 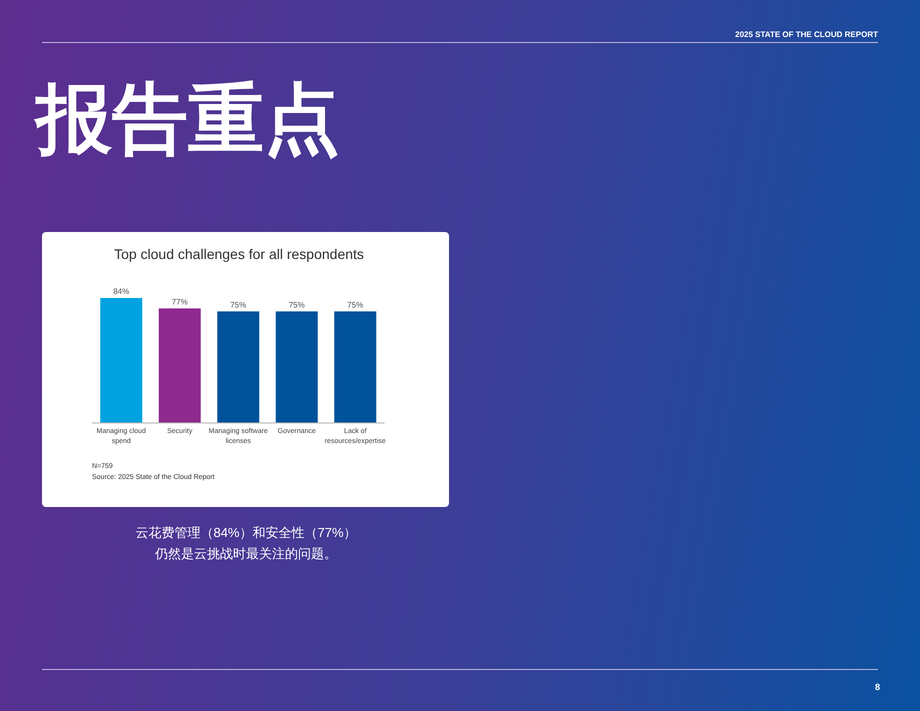 I want to click on chart-title: Top cloud challenges for all respondents, so click(x=239, y=254).